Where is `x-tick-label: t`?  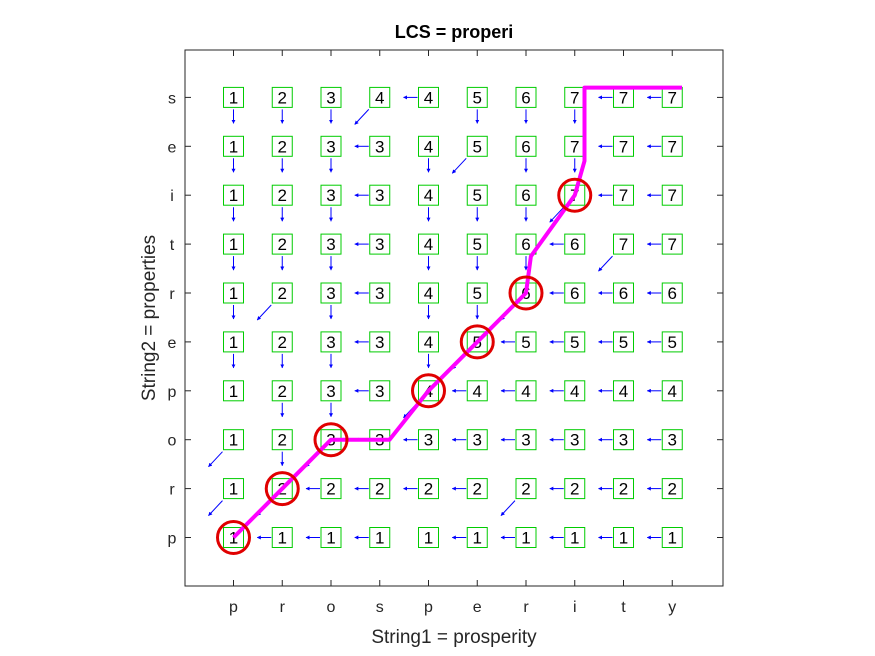
x-tick-label: t is located at coordinates (623, 607).